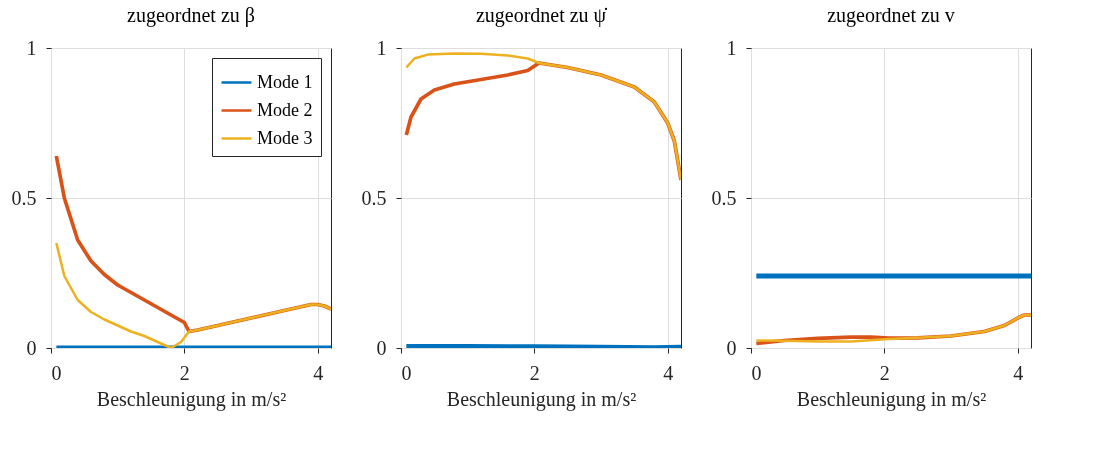 The width and height of the screenshot is (1114, 454). I want to click on chart-title: zugeordnet zu v, so click(891, 15).